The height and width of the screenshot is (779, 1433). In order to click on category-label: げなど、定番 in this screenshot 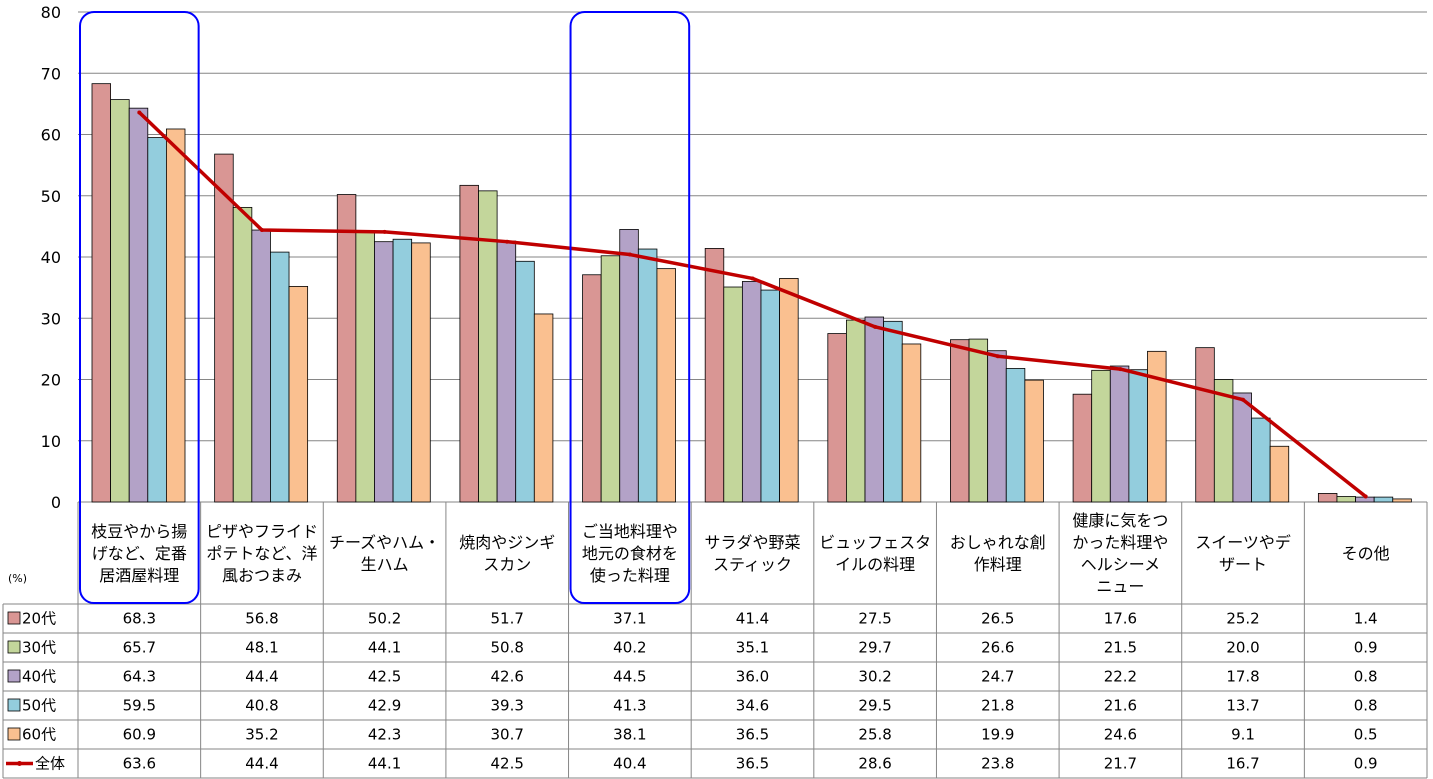, I will do `click(139, 553)`.